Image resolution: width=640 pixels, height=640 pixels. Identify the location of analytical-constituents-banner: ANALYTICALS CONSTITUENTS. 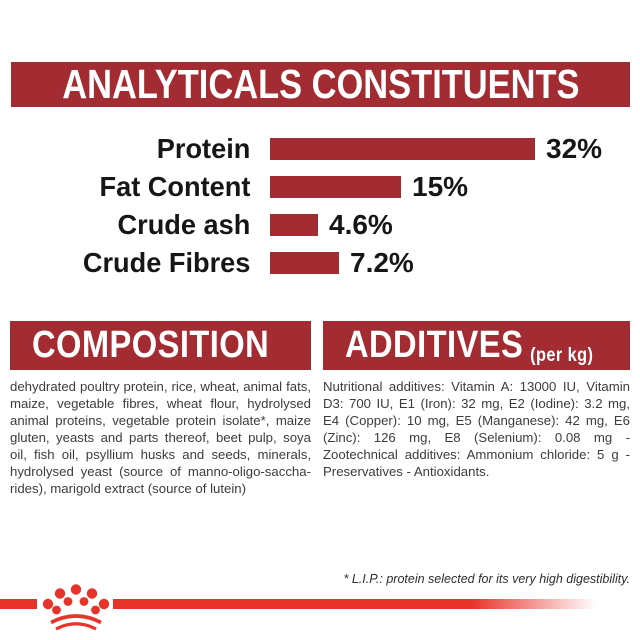
(320, 84).